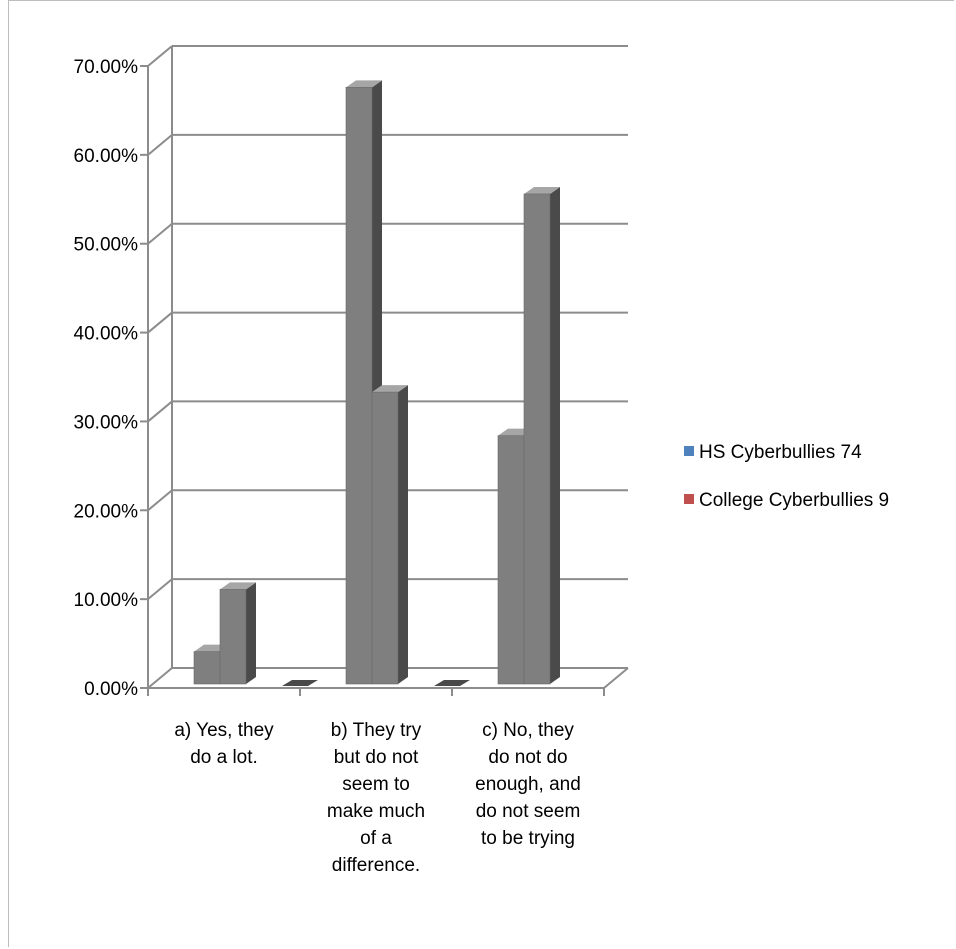  Describe the element at coordinates (527, 757) in the screenshot. I see `x-tick-label-line: do not do` at that location.